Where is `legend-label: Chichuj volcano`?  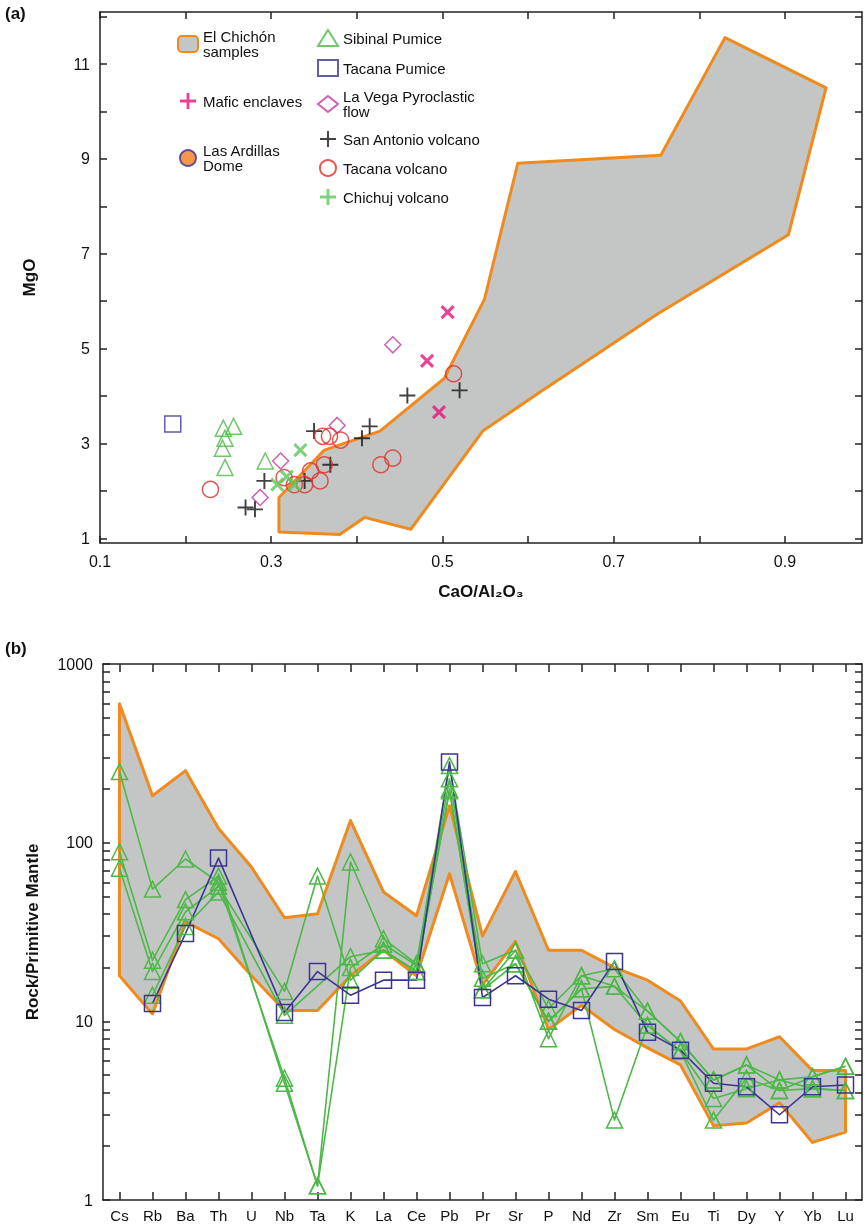
legend-label: Chichuj volcano is located at coordinates (396, 197).